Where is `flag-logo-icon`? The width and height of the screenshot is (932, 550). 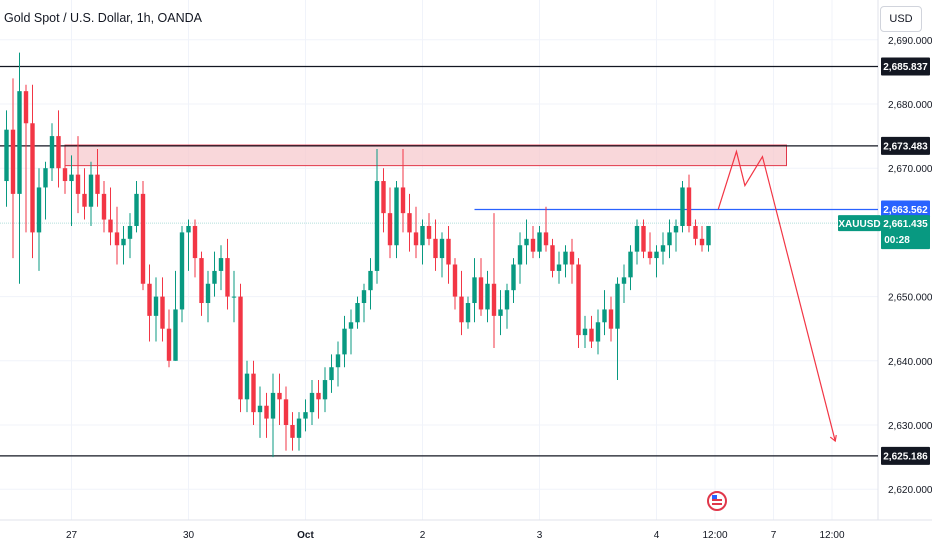 flag-logo-icon is located at coordinates (717, 501).